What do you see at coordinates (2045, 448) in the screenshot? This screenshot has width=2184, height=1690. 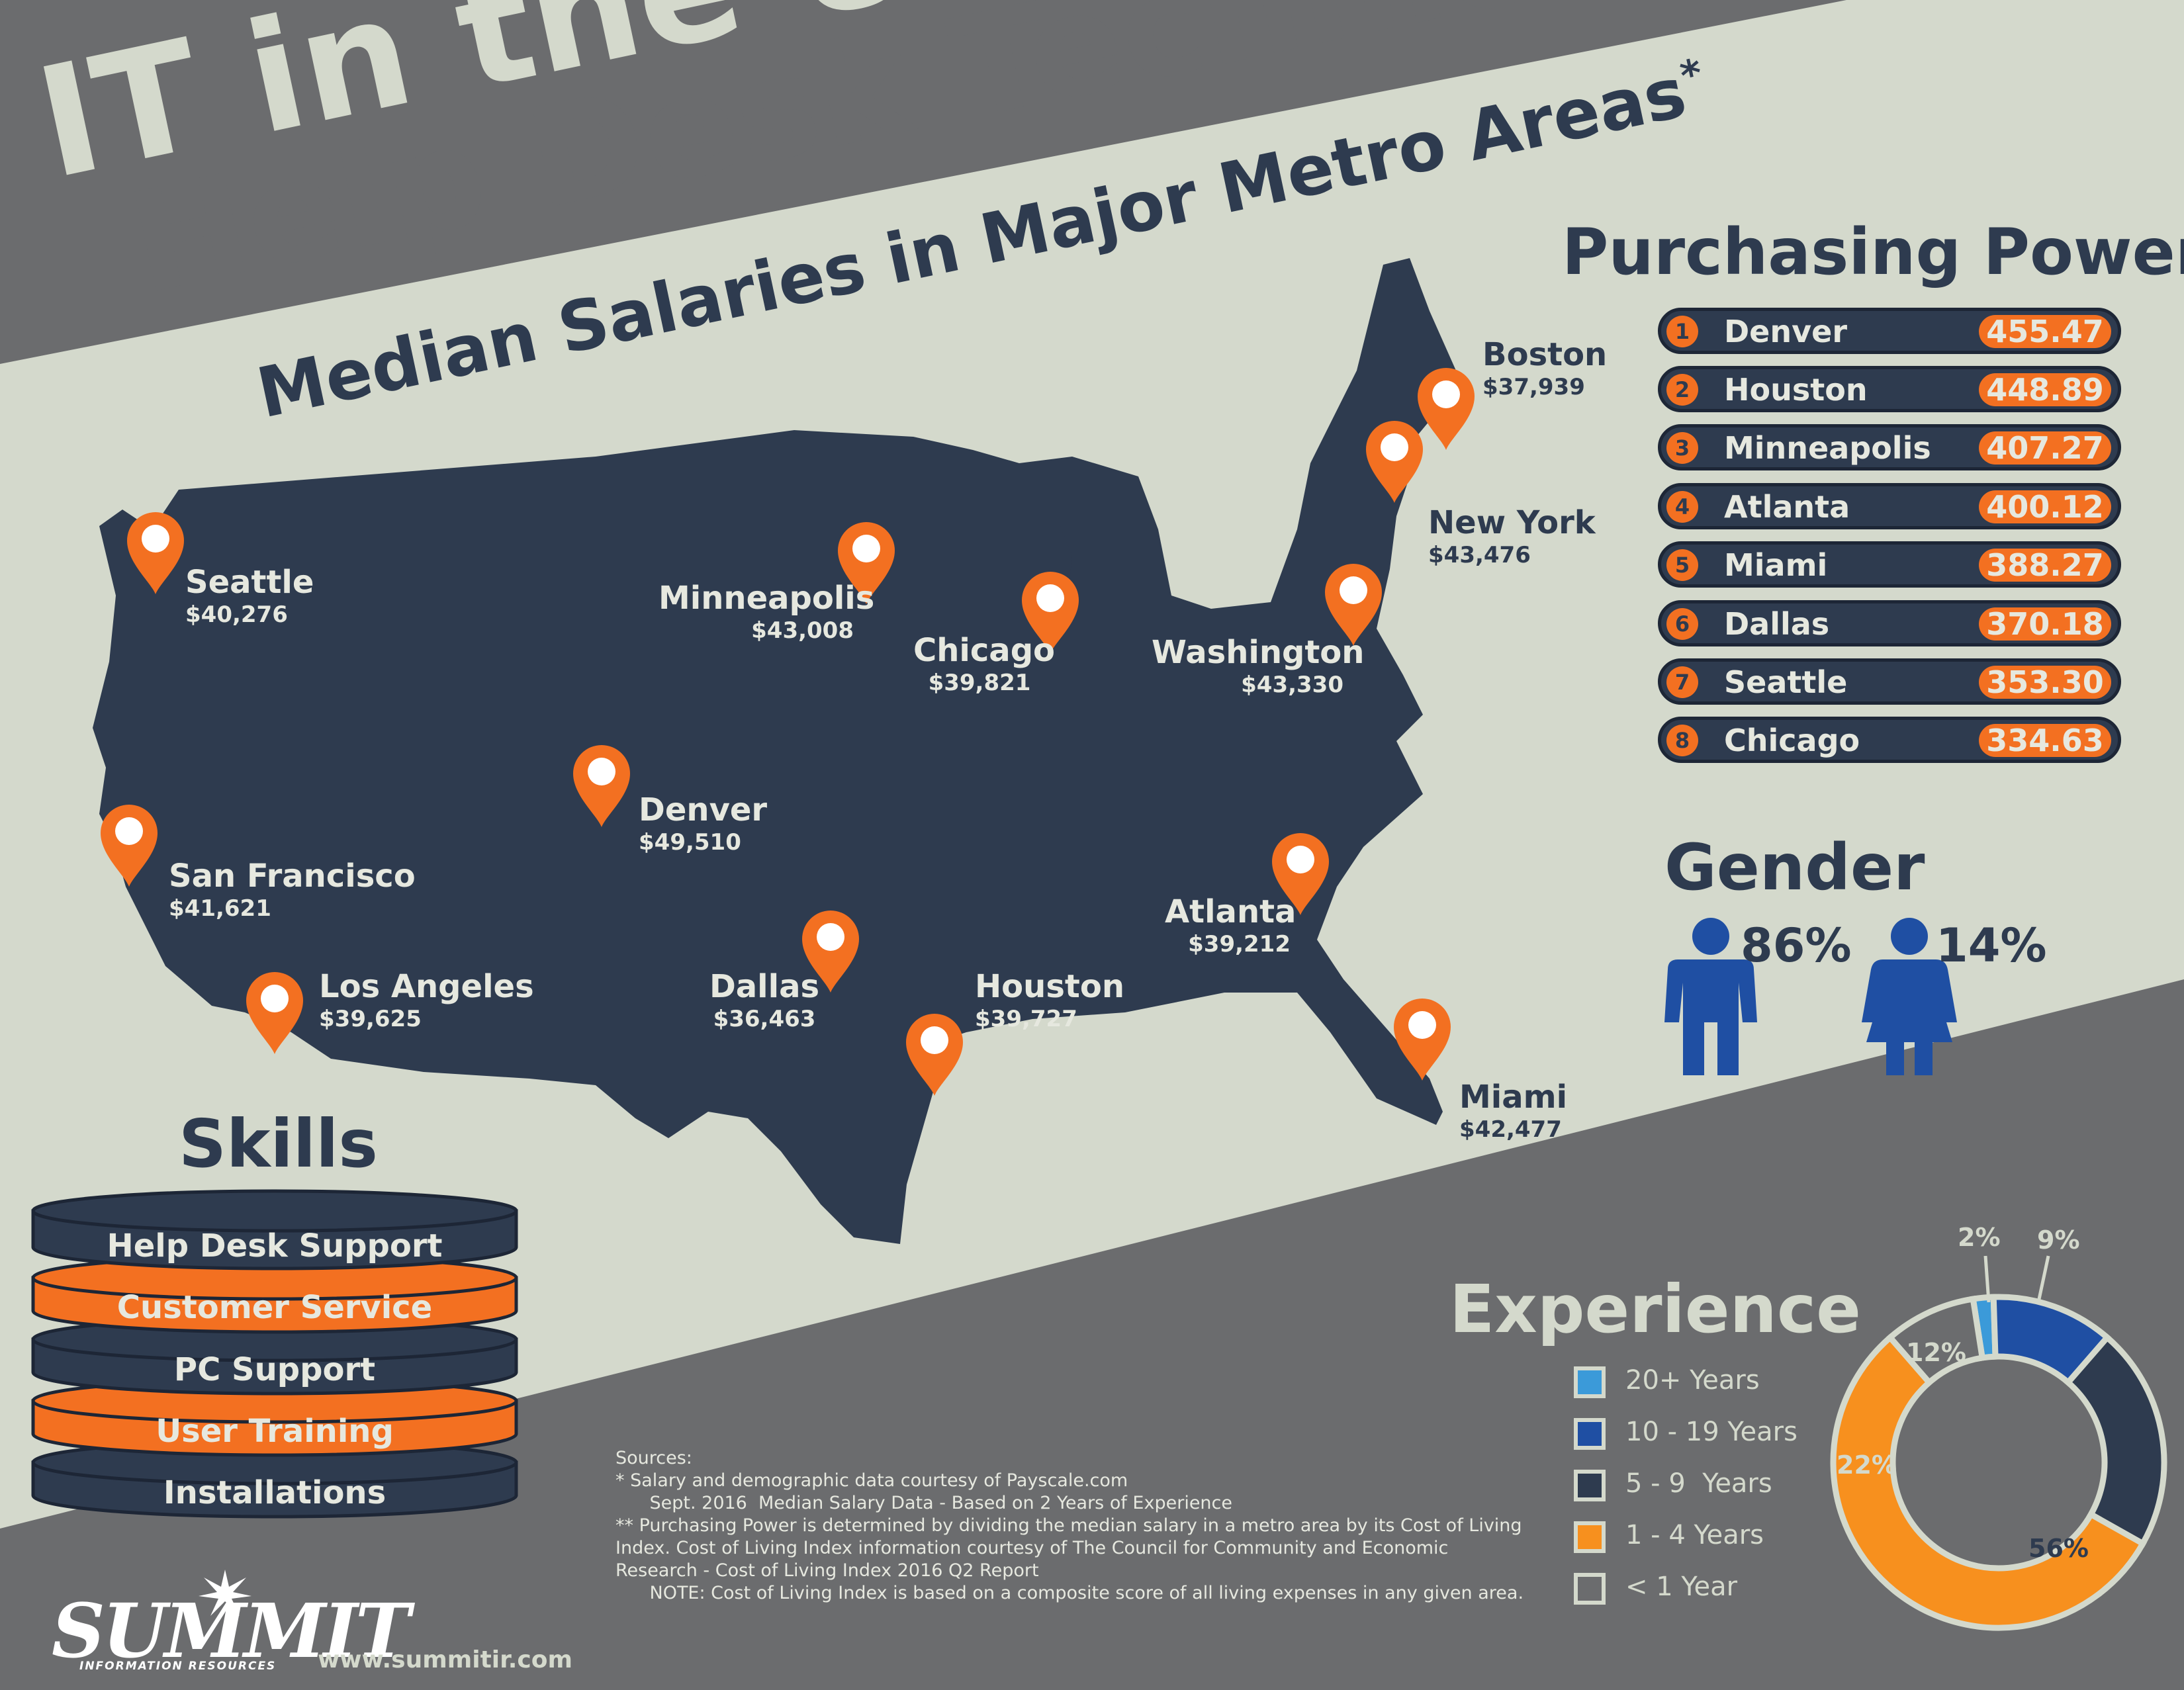 I see `pp-value: 407.27` at bounding box center [2045, 448].